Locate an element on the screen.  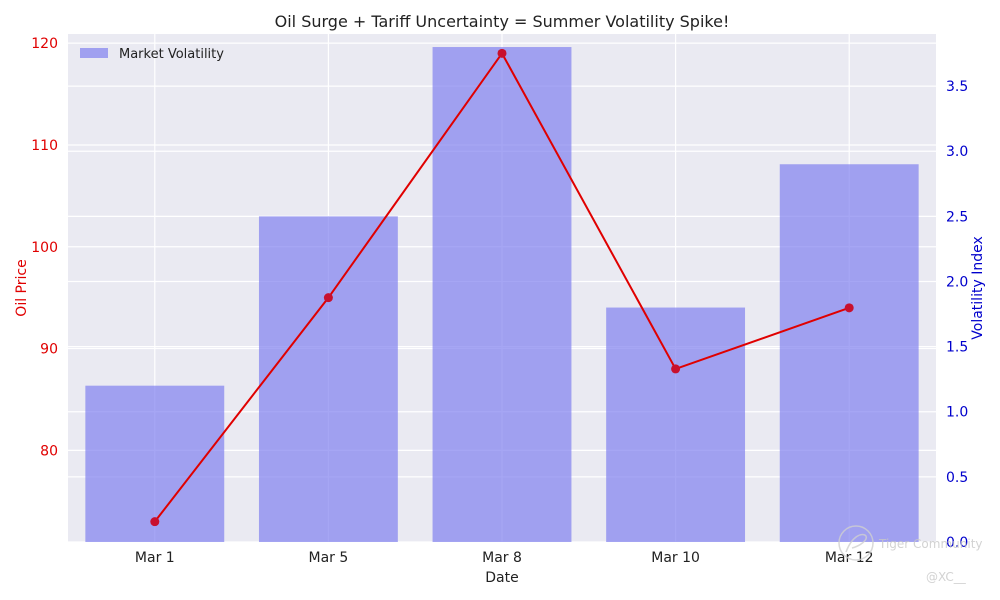
watermark: Tiger Community @XC__ is located at coordinates (910, 554).